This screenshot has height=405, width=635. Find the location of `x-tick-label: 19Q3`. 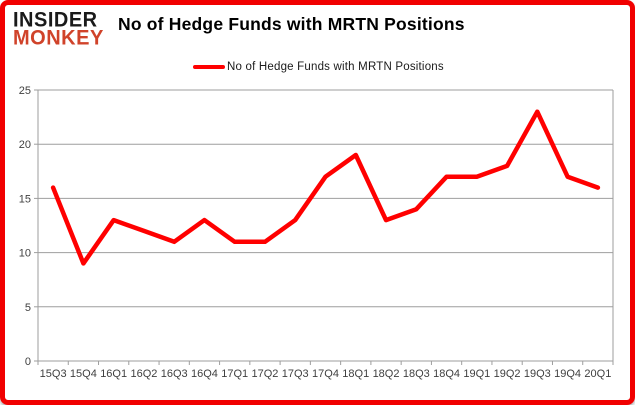

x-tick-label: 19Q3 is located at coordinates (537, 374).